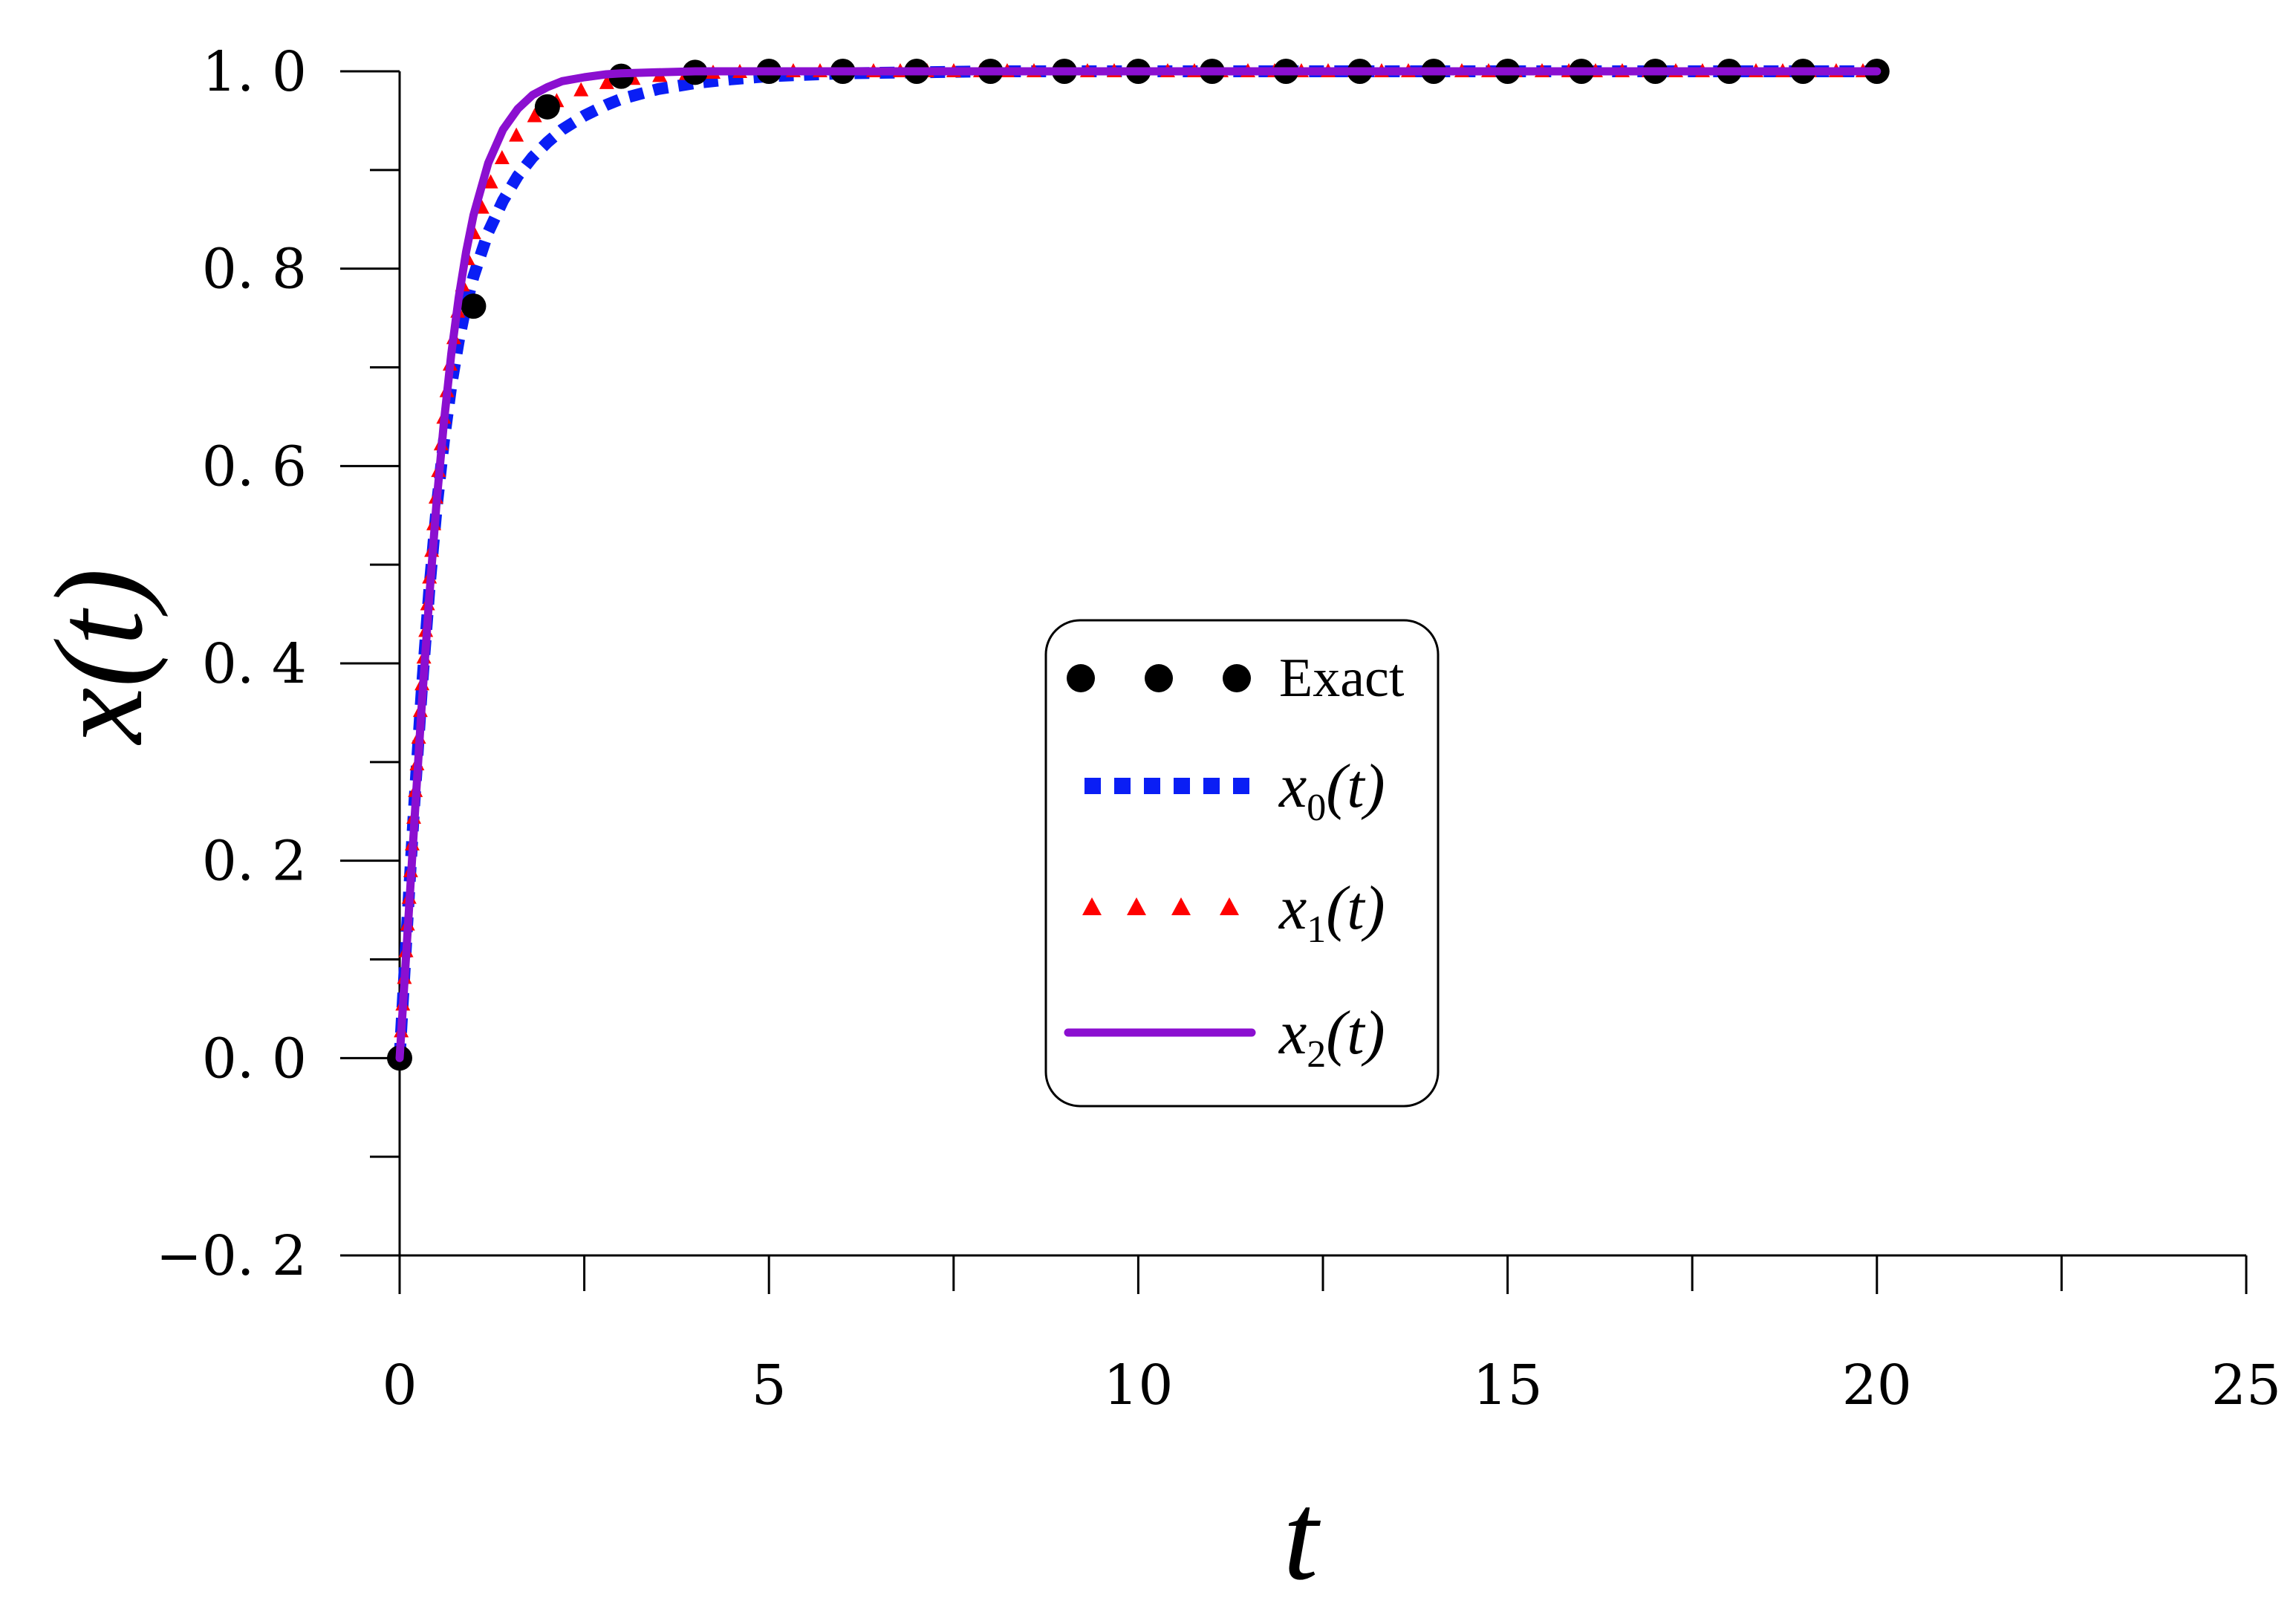 This screenshot has height=1612, width=2296. Describe the element at coordinates (399, 1385) in the screenshot. I see `x-tick-label: 0` at that location.